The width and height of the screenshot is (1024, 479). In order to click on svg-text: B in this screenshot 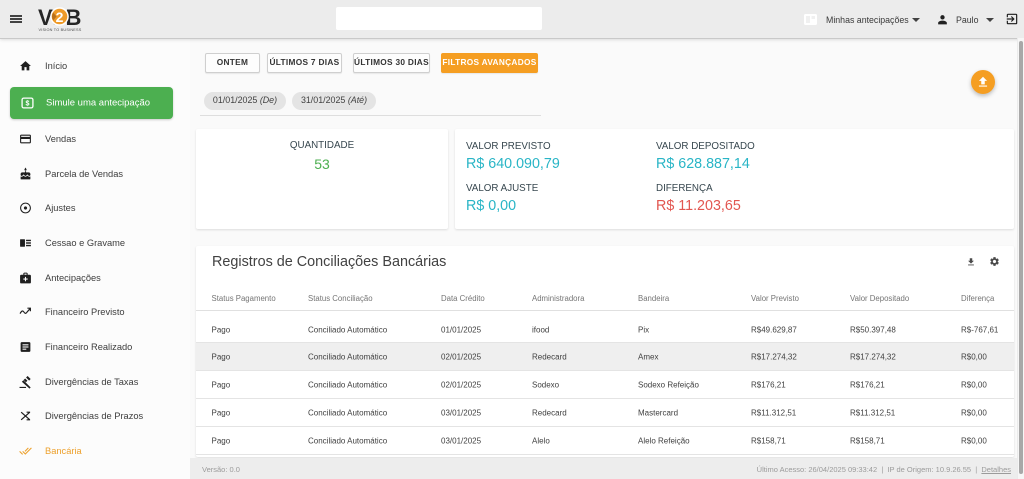, I will do `click(74, 17)`.